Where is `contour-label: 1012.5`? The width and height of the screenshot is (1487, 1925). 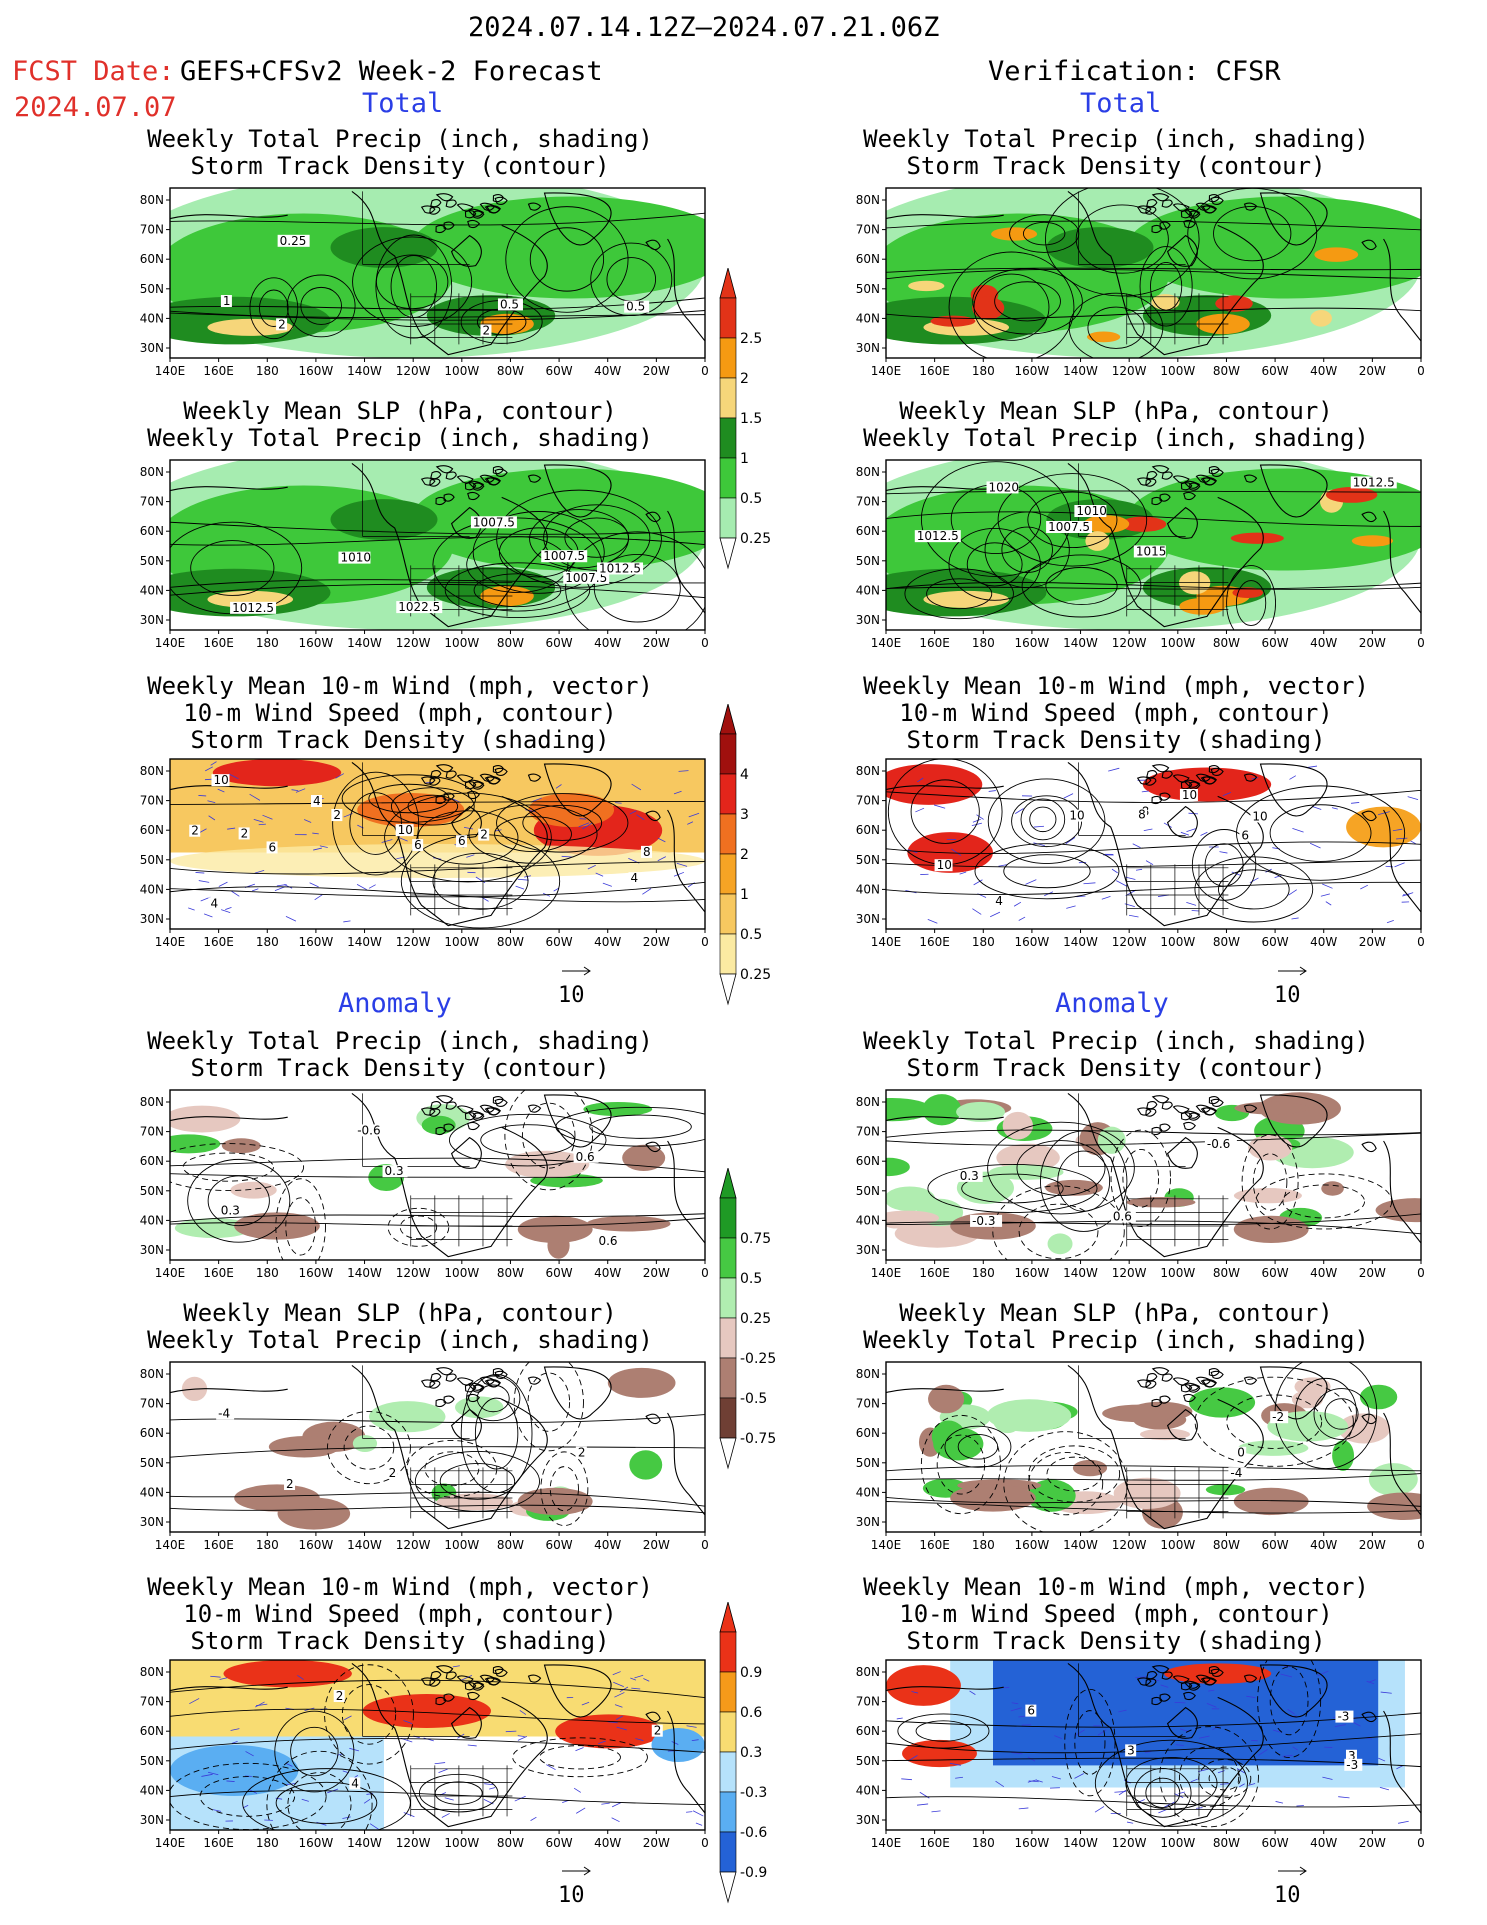 contour-label: 1012.5 is located at coordinates (253, 608).